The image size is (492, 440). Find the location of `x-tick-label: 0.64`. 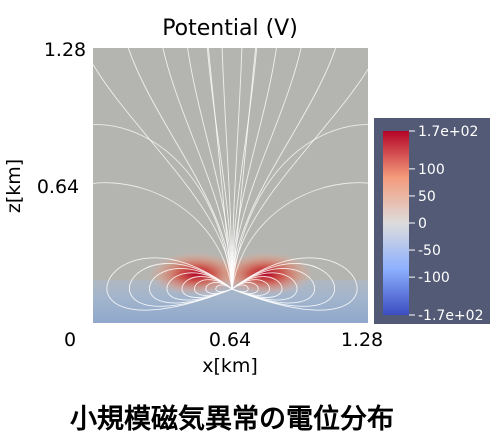

x-tick-label: 0.64 is located at coordinates (230, 340).